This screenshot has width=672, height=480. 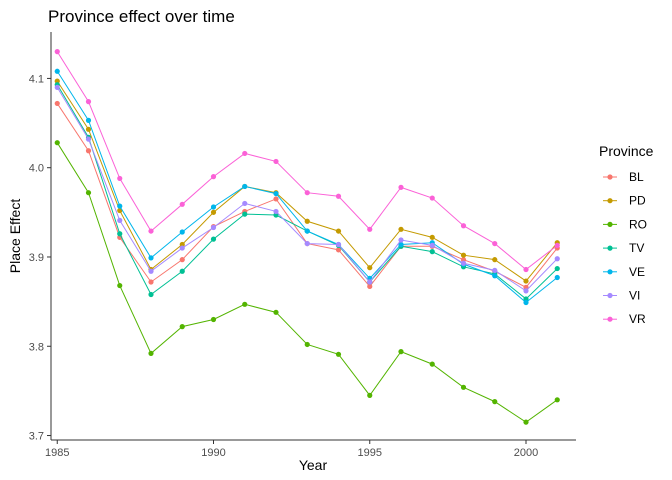 What do you see at coordinates (624, 201) in the screenshot?
I see `legend-item-pd: PD` at bounding box center [624, 201].